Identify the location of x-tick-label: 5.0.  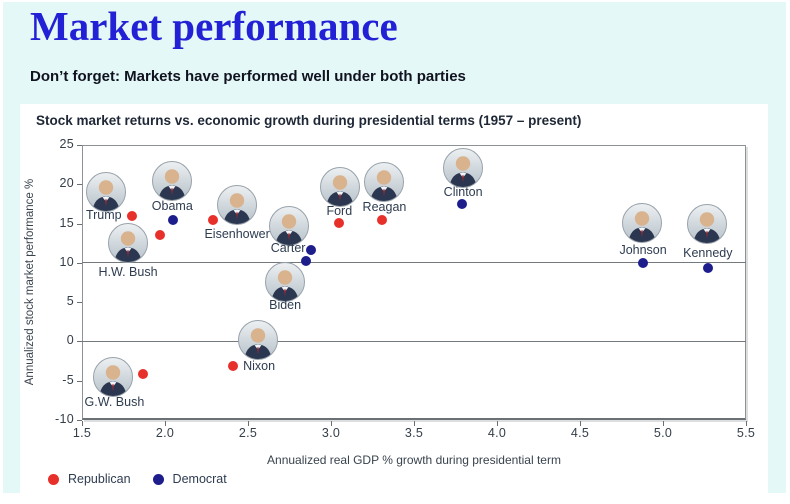
(663, 433).